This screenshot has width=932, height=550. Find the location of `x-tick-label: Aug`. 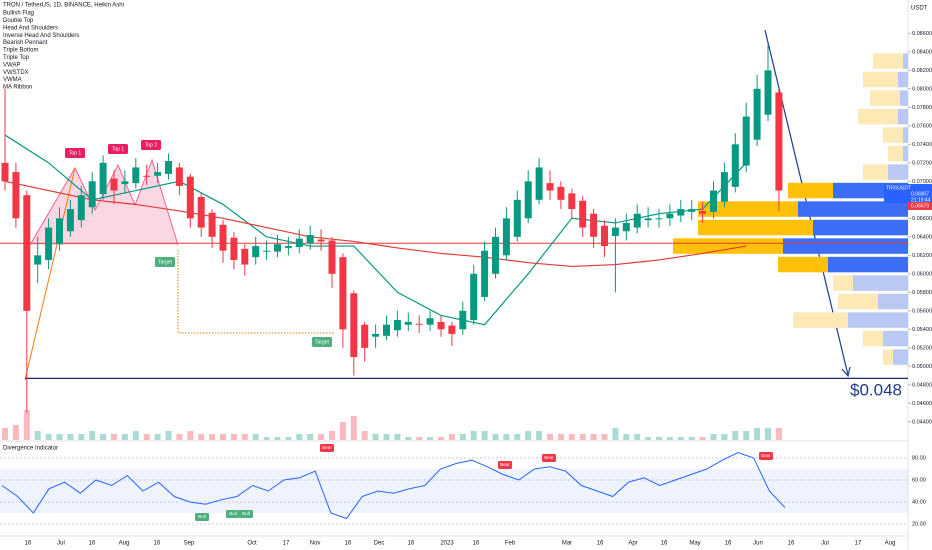

x-tick-label: Aug is located at coordinates (890, 544).